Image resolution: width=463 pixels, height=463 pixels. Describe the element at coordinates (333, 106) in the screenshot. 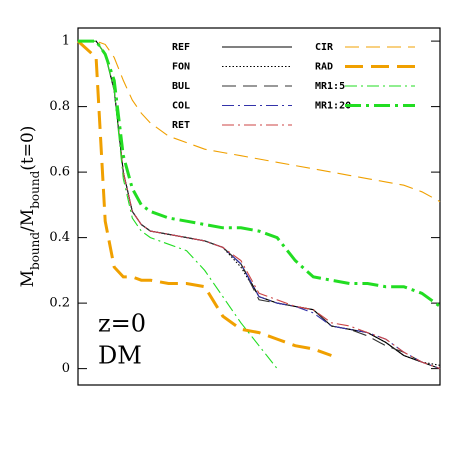

I see `legend-label: MR1:20` at that location.